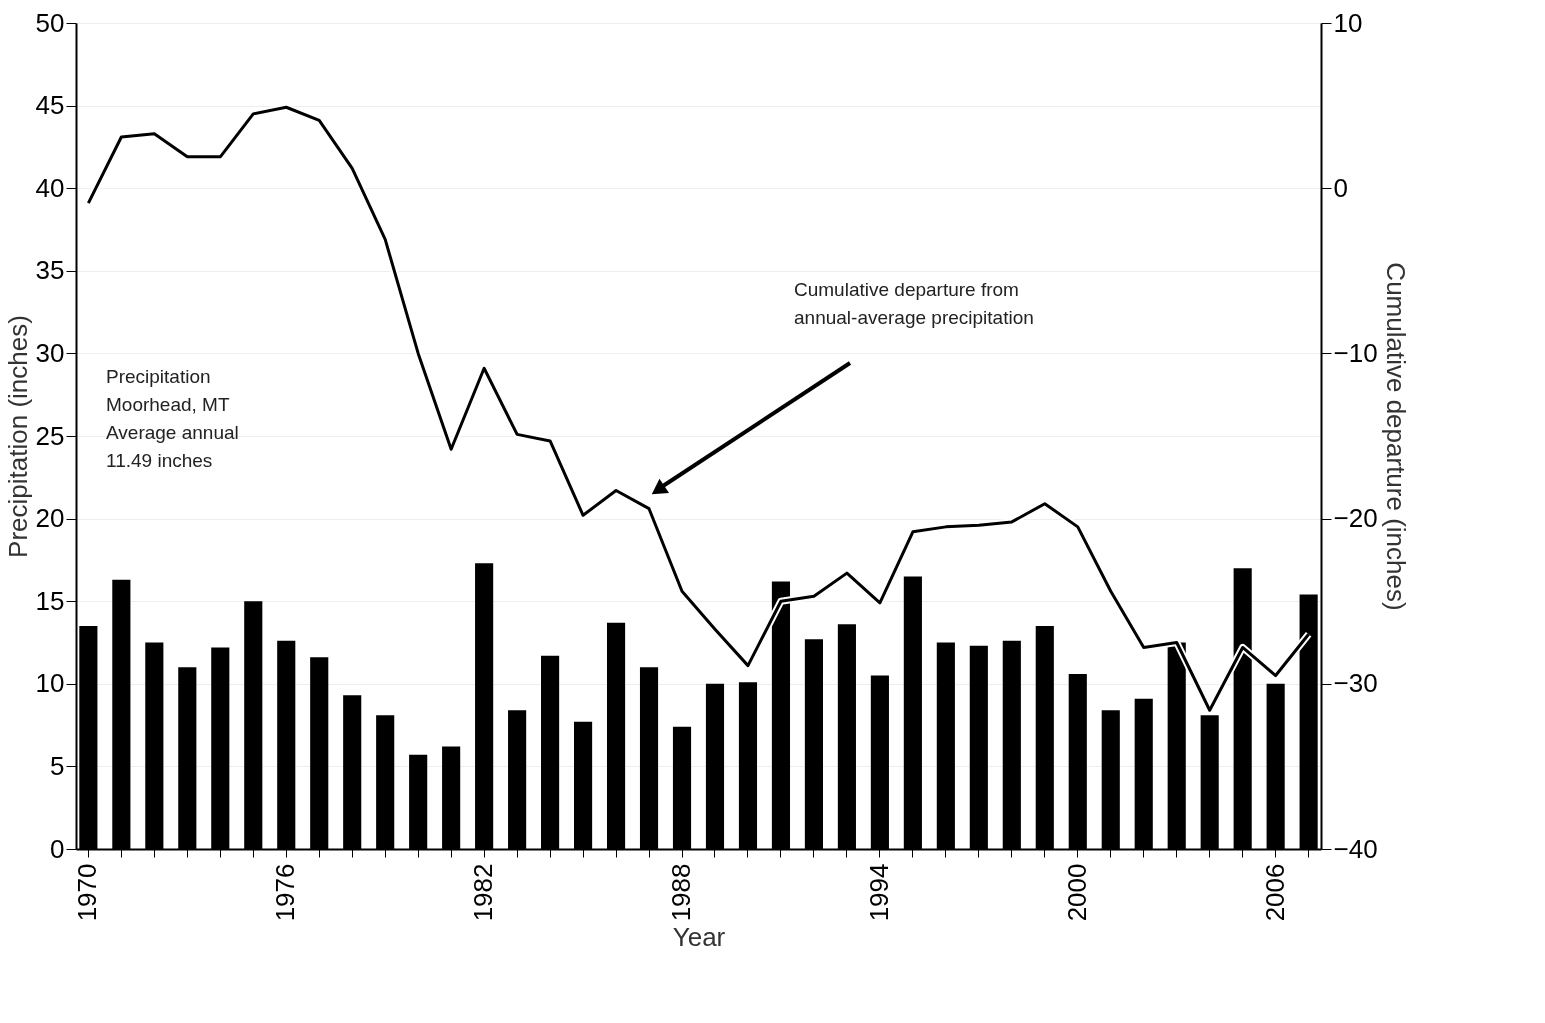  I want to click on x-tick-label: 2006, so click(1274, 892).